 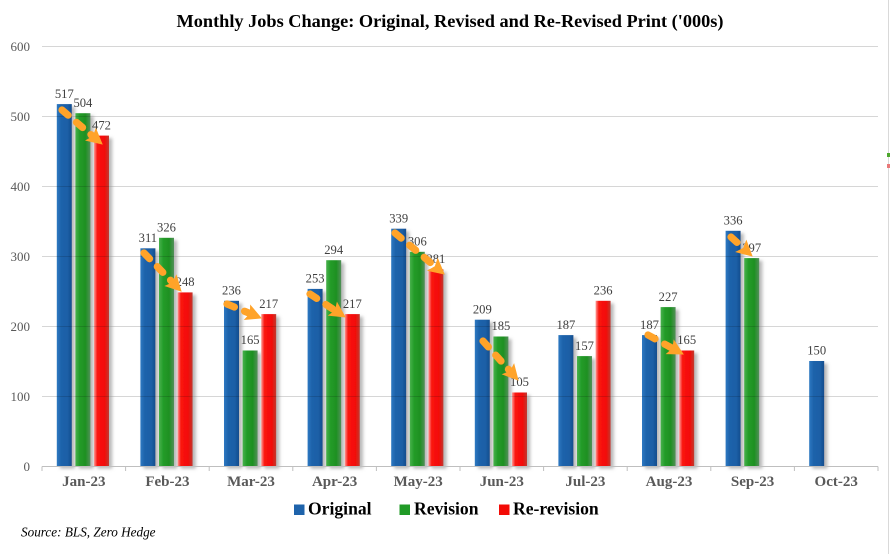 I want to click on svg-text: 150, so click(x=816, y=351).